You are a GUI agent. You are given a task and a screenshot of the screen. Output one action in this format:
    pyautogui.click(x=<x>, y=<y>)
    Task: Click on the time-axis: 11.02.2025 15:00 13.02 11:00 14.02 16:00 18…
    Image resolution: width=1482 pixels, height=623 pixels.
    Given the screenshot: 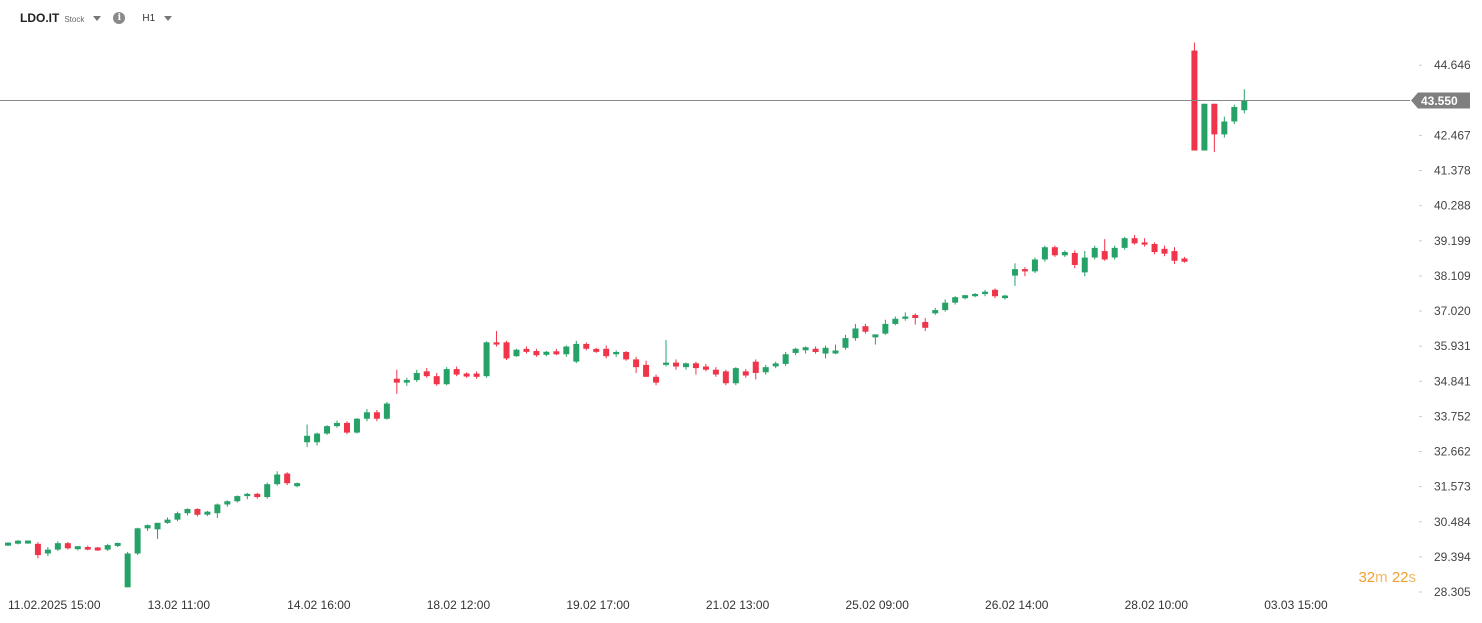 What is the action you would take?
    pyautogui.click(x=668, y=605)
    